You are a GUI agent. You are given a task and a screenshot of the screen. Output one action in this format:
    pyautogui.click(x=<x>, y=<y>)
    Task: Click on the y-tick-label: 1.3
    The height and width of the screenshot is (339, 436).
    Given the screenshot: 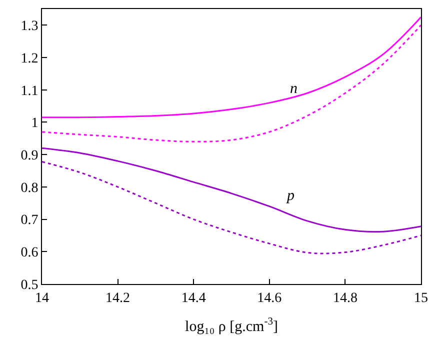 What is the action you would take?
    pyautogui.click(x=29, y=26)
    